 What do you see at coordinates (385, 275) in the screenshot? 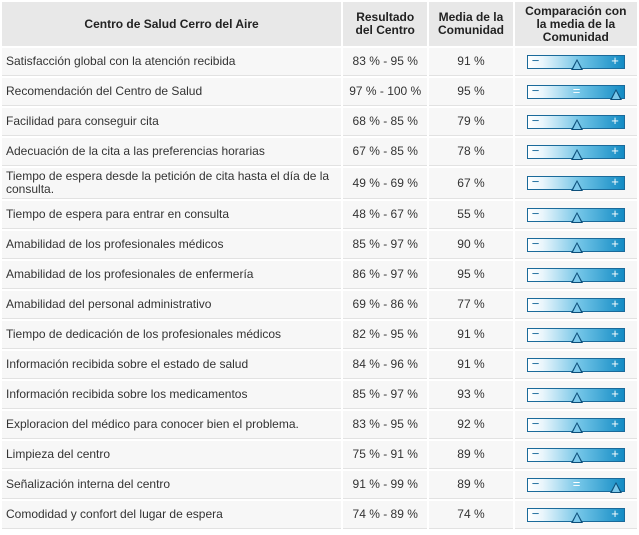
I see `row-result-range: 86 % - 97 %` at bounding box center [385, 275].